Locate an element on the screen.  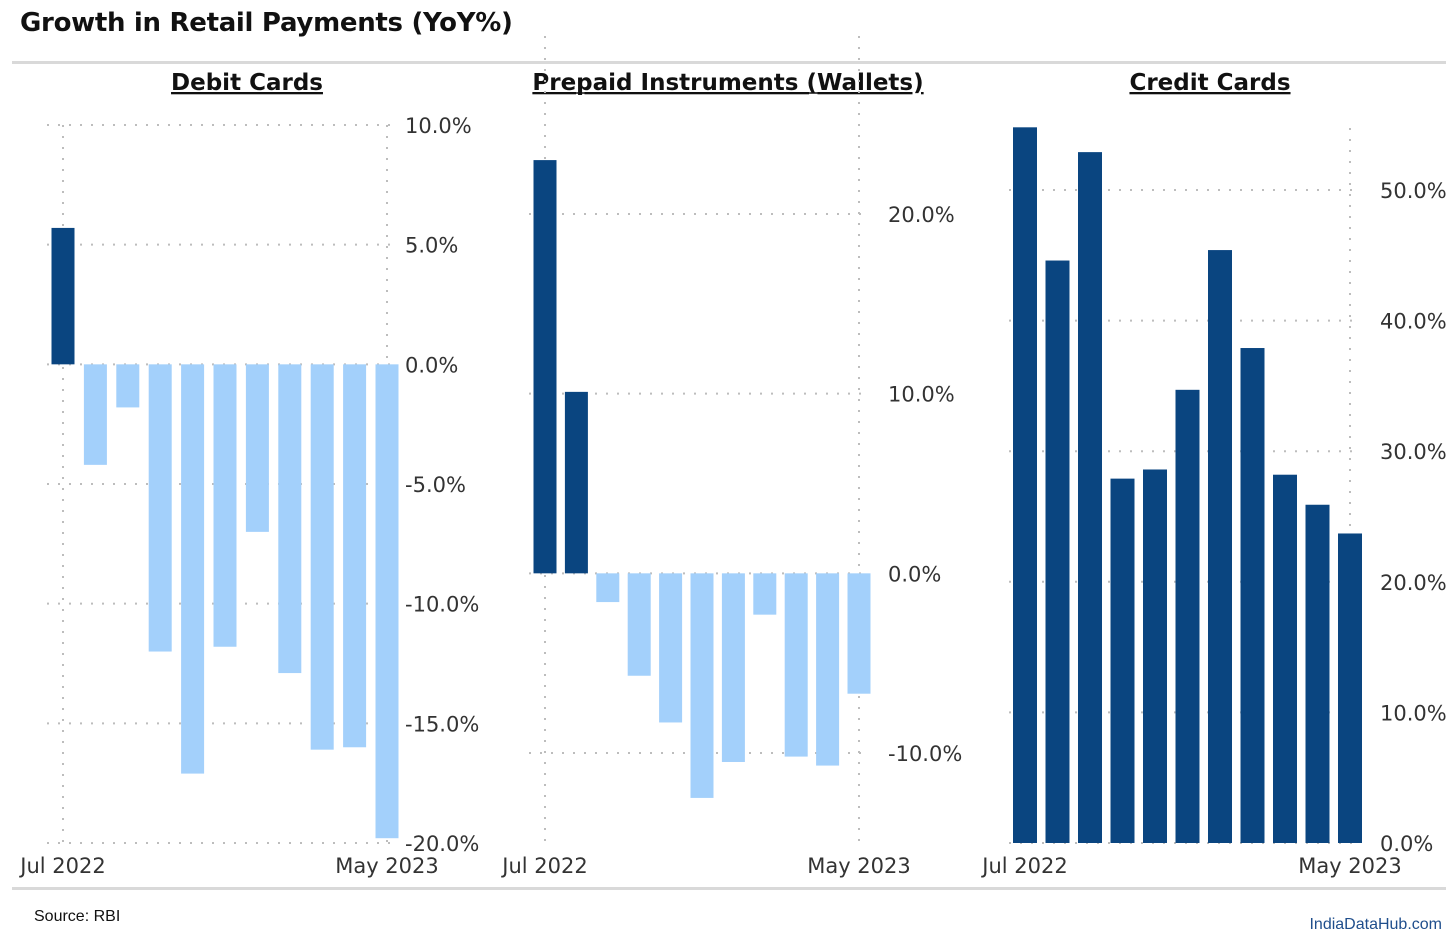
y-tick-label: -20.0% is located at coordinates (442, 844).